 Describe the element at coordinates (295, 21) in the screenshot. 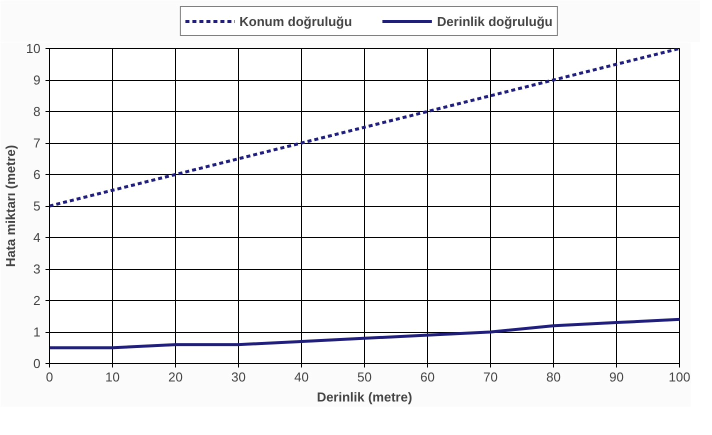

I see `legend-label: Konum doğruluğu` at that location.